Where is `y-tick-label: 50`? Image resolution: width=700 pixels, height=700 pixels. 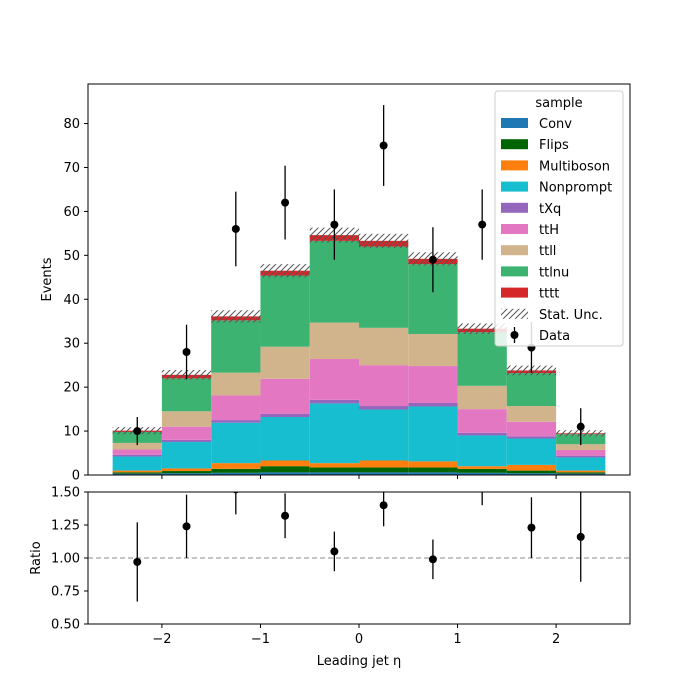 y-tick-label: 50 is located at coordinates (71, 256).